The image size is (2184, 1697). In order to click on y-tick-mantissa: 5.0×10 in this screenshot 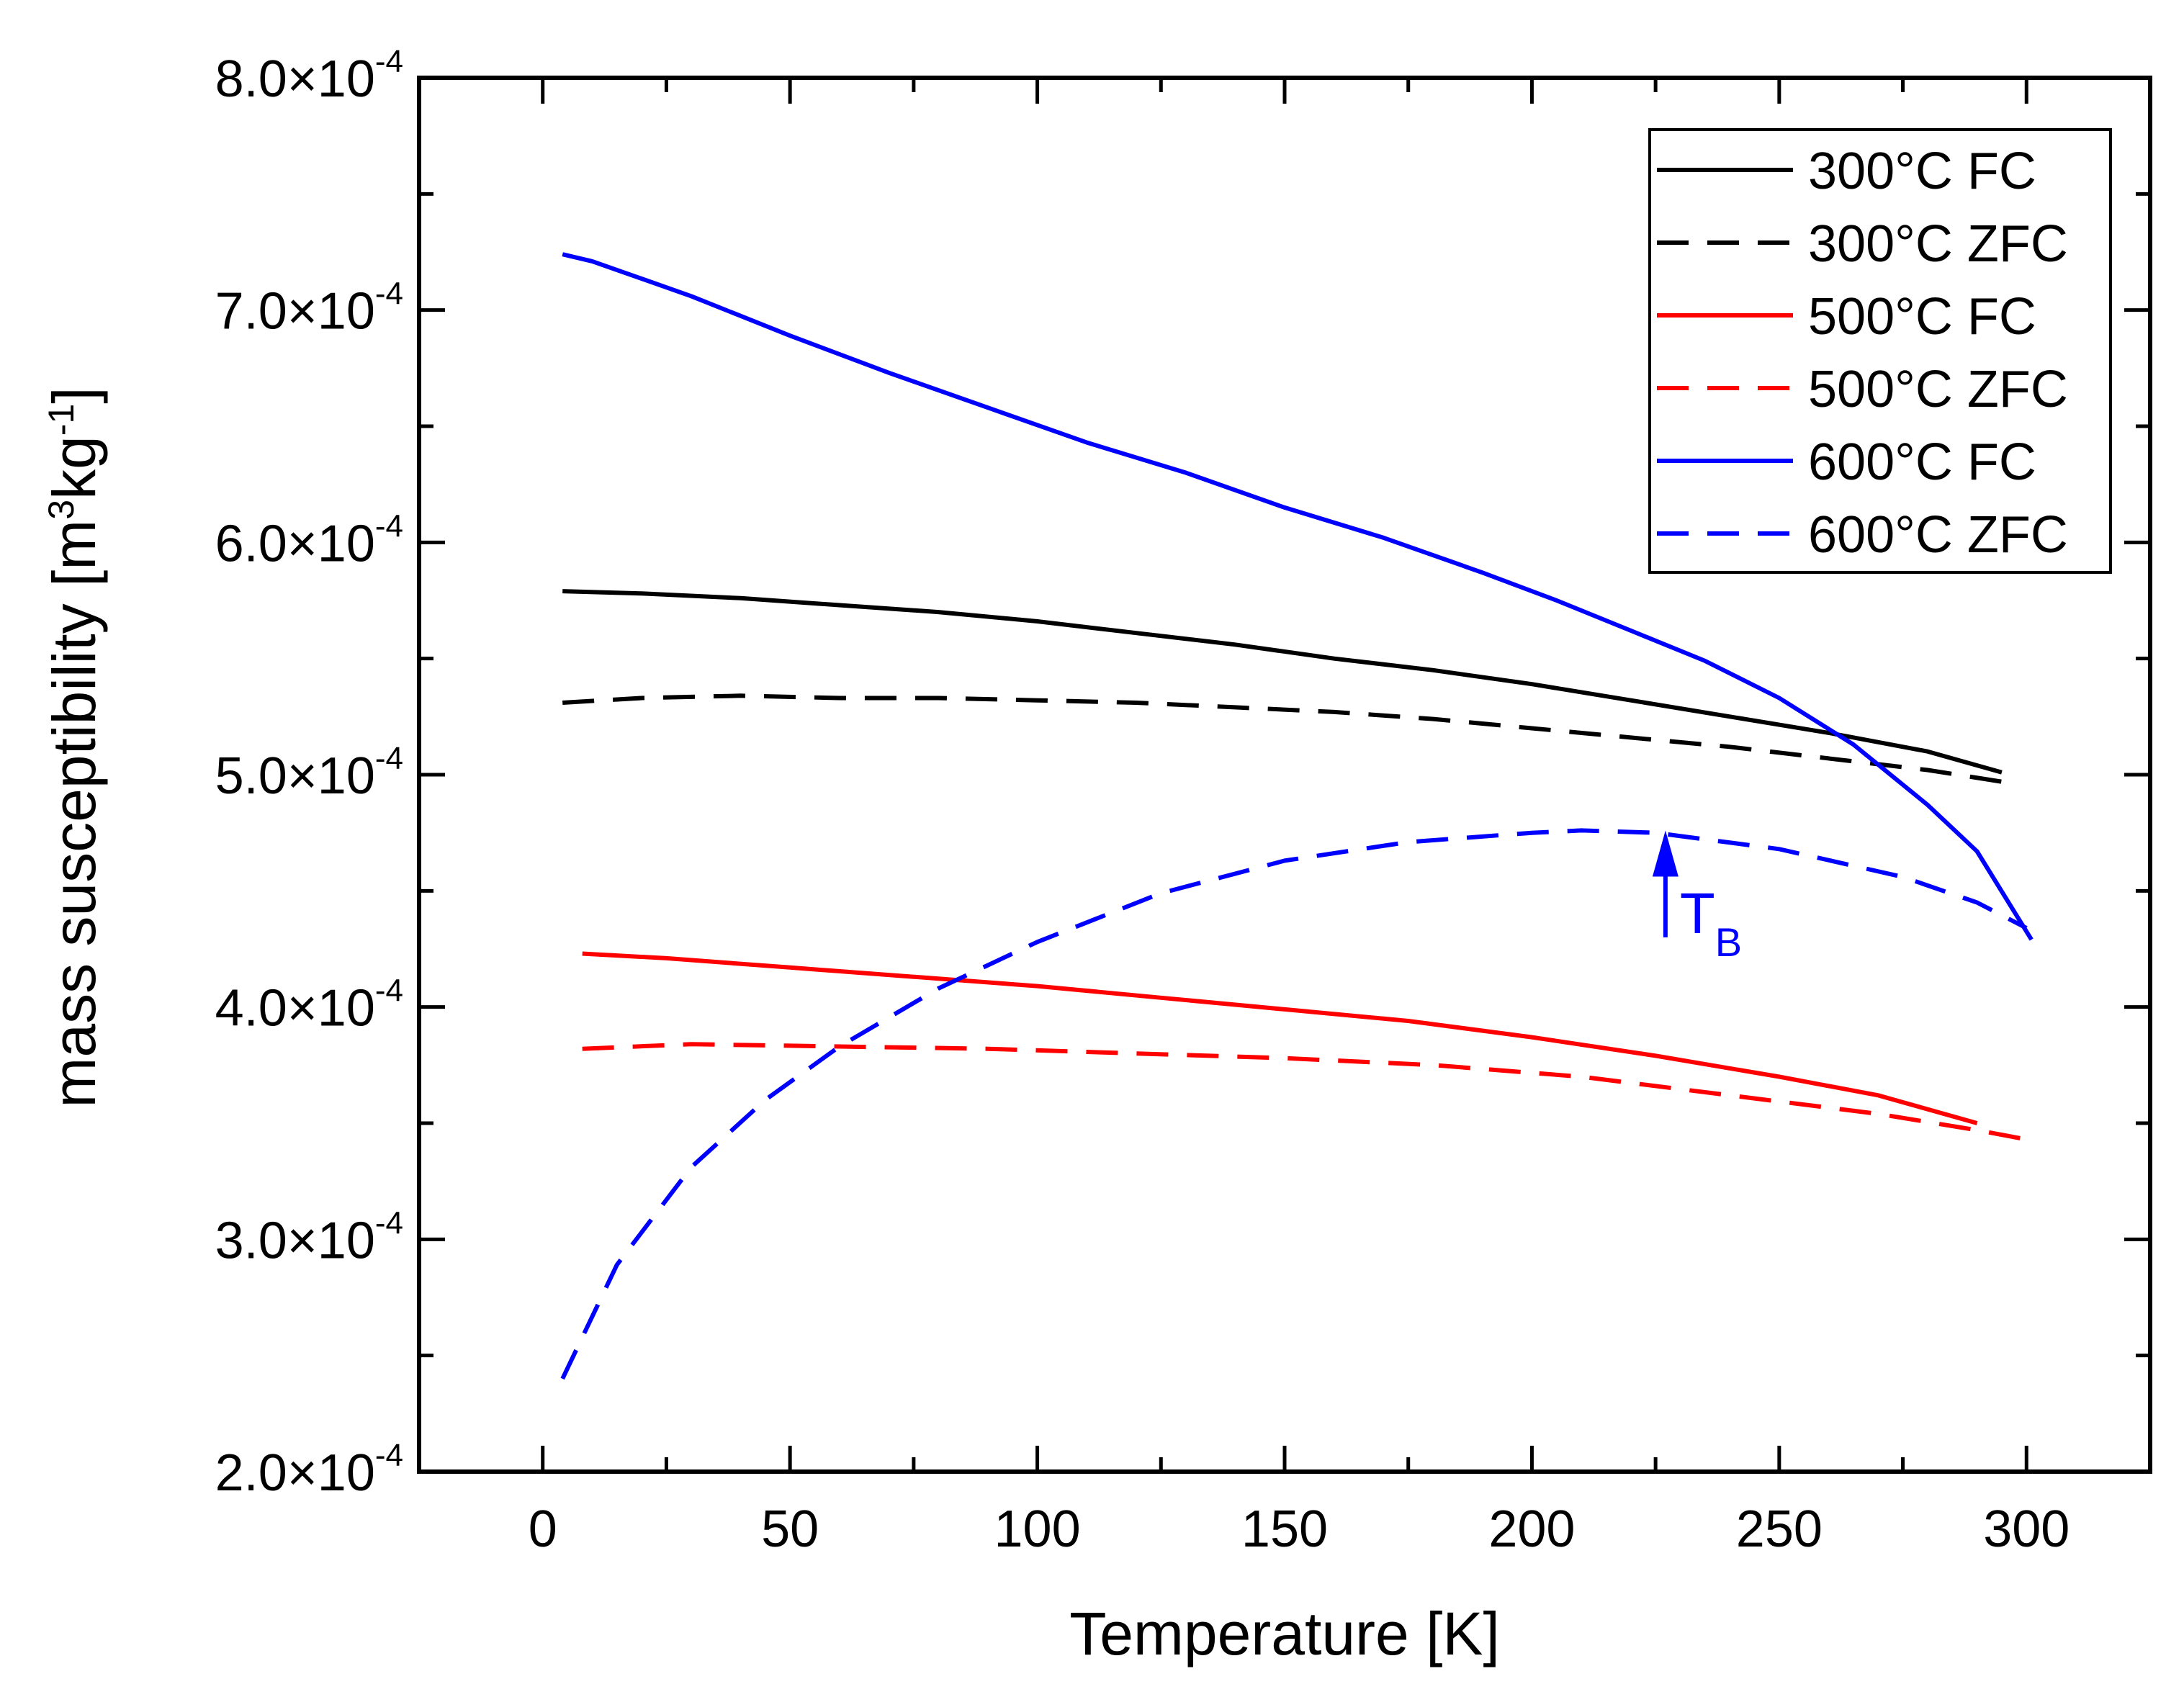, I will do `click(295, 776)`.